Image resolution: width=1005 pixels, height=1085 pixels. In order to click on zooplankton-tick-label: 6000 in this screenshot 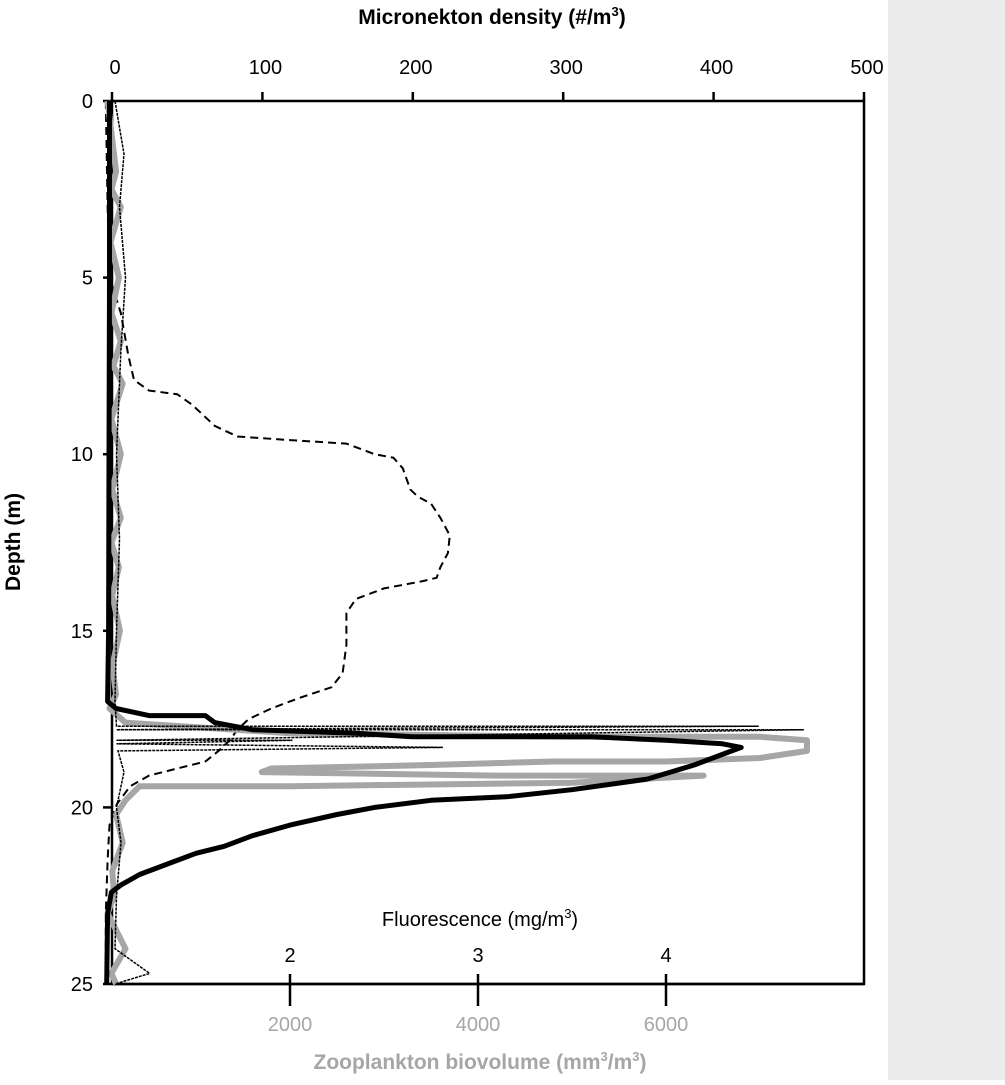, I will do `click(666, 1025)`.